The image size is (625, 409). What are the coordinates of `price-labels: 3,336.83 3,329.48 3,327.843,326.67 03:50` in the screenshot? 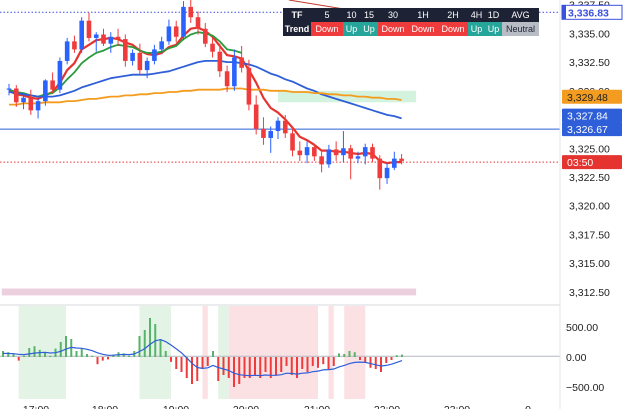 It's located at (592, 87).